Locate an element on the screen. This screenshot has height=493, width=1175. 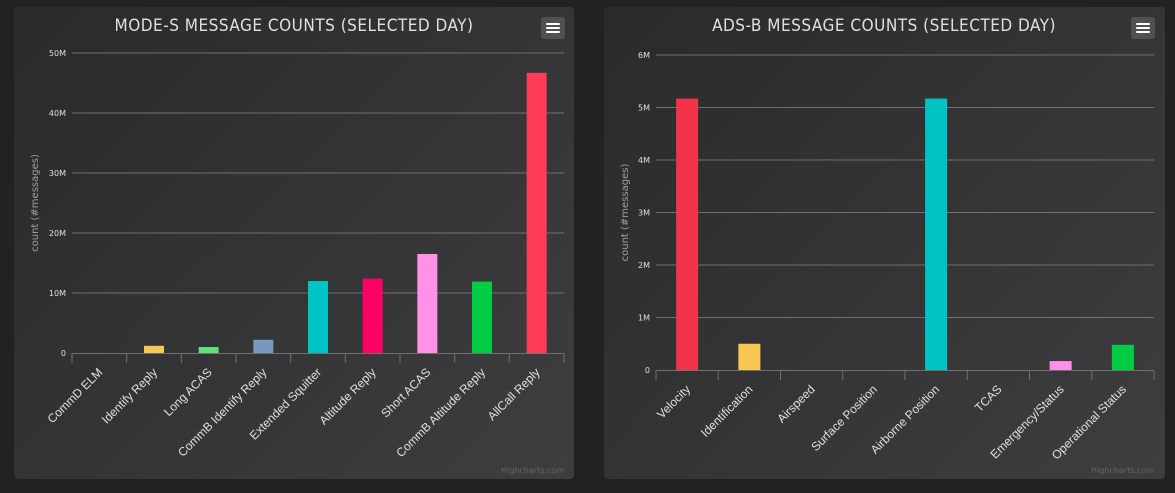
x-tick-label: Long ACAS is located at coordinates (188, 392).